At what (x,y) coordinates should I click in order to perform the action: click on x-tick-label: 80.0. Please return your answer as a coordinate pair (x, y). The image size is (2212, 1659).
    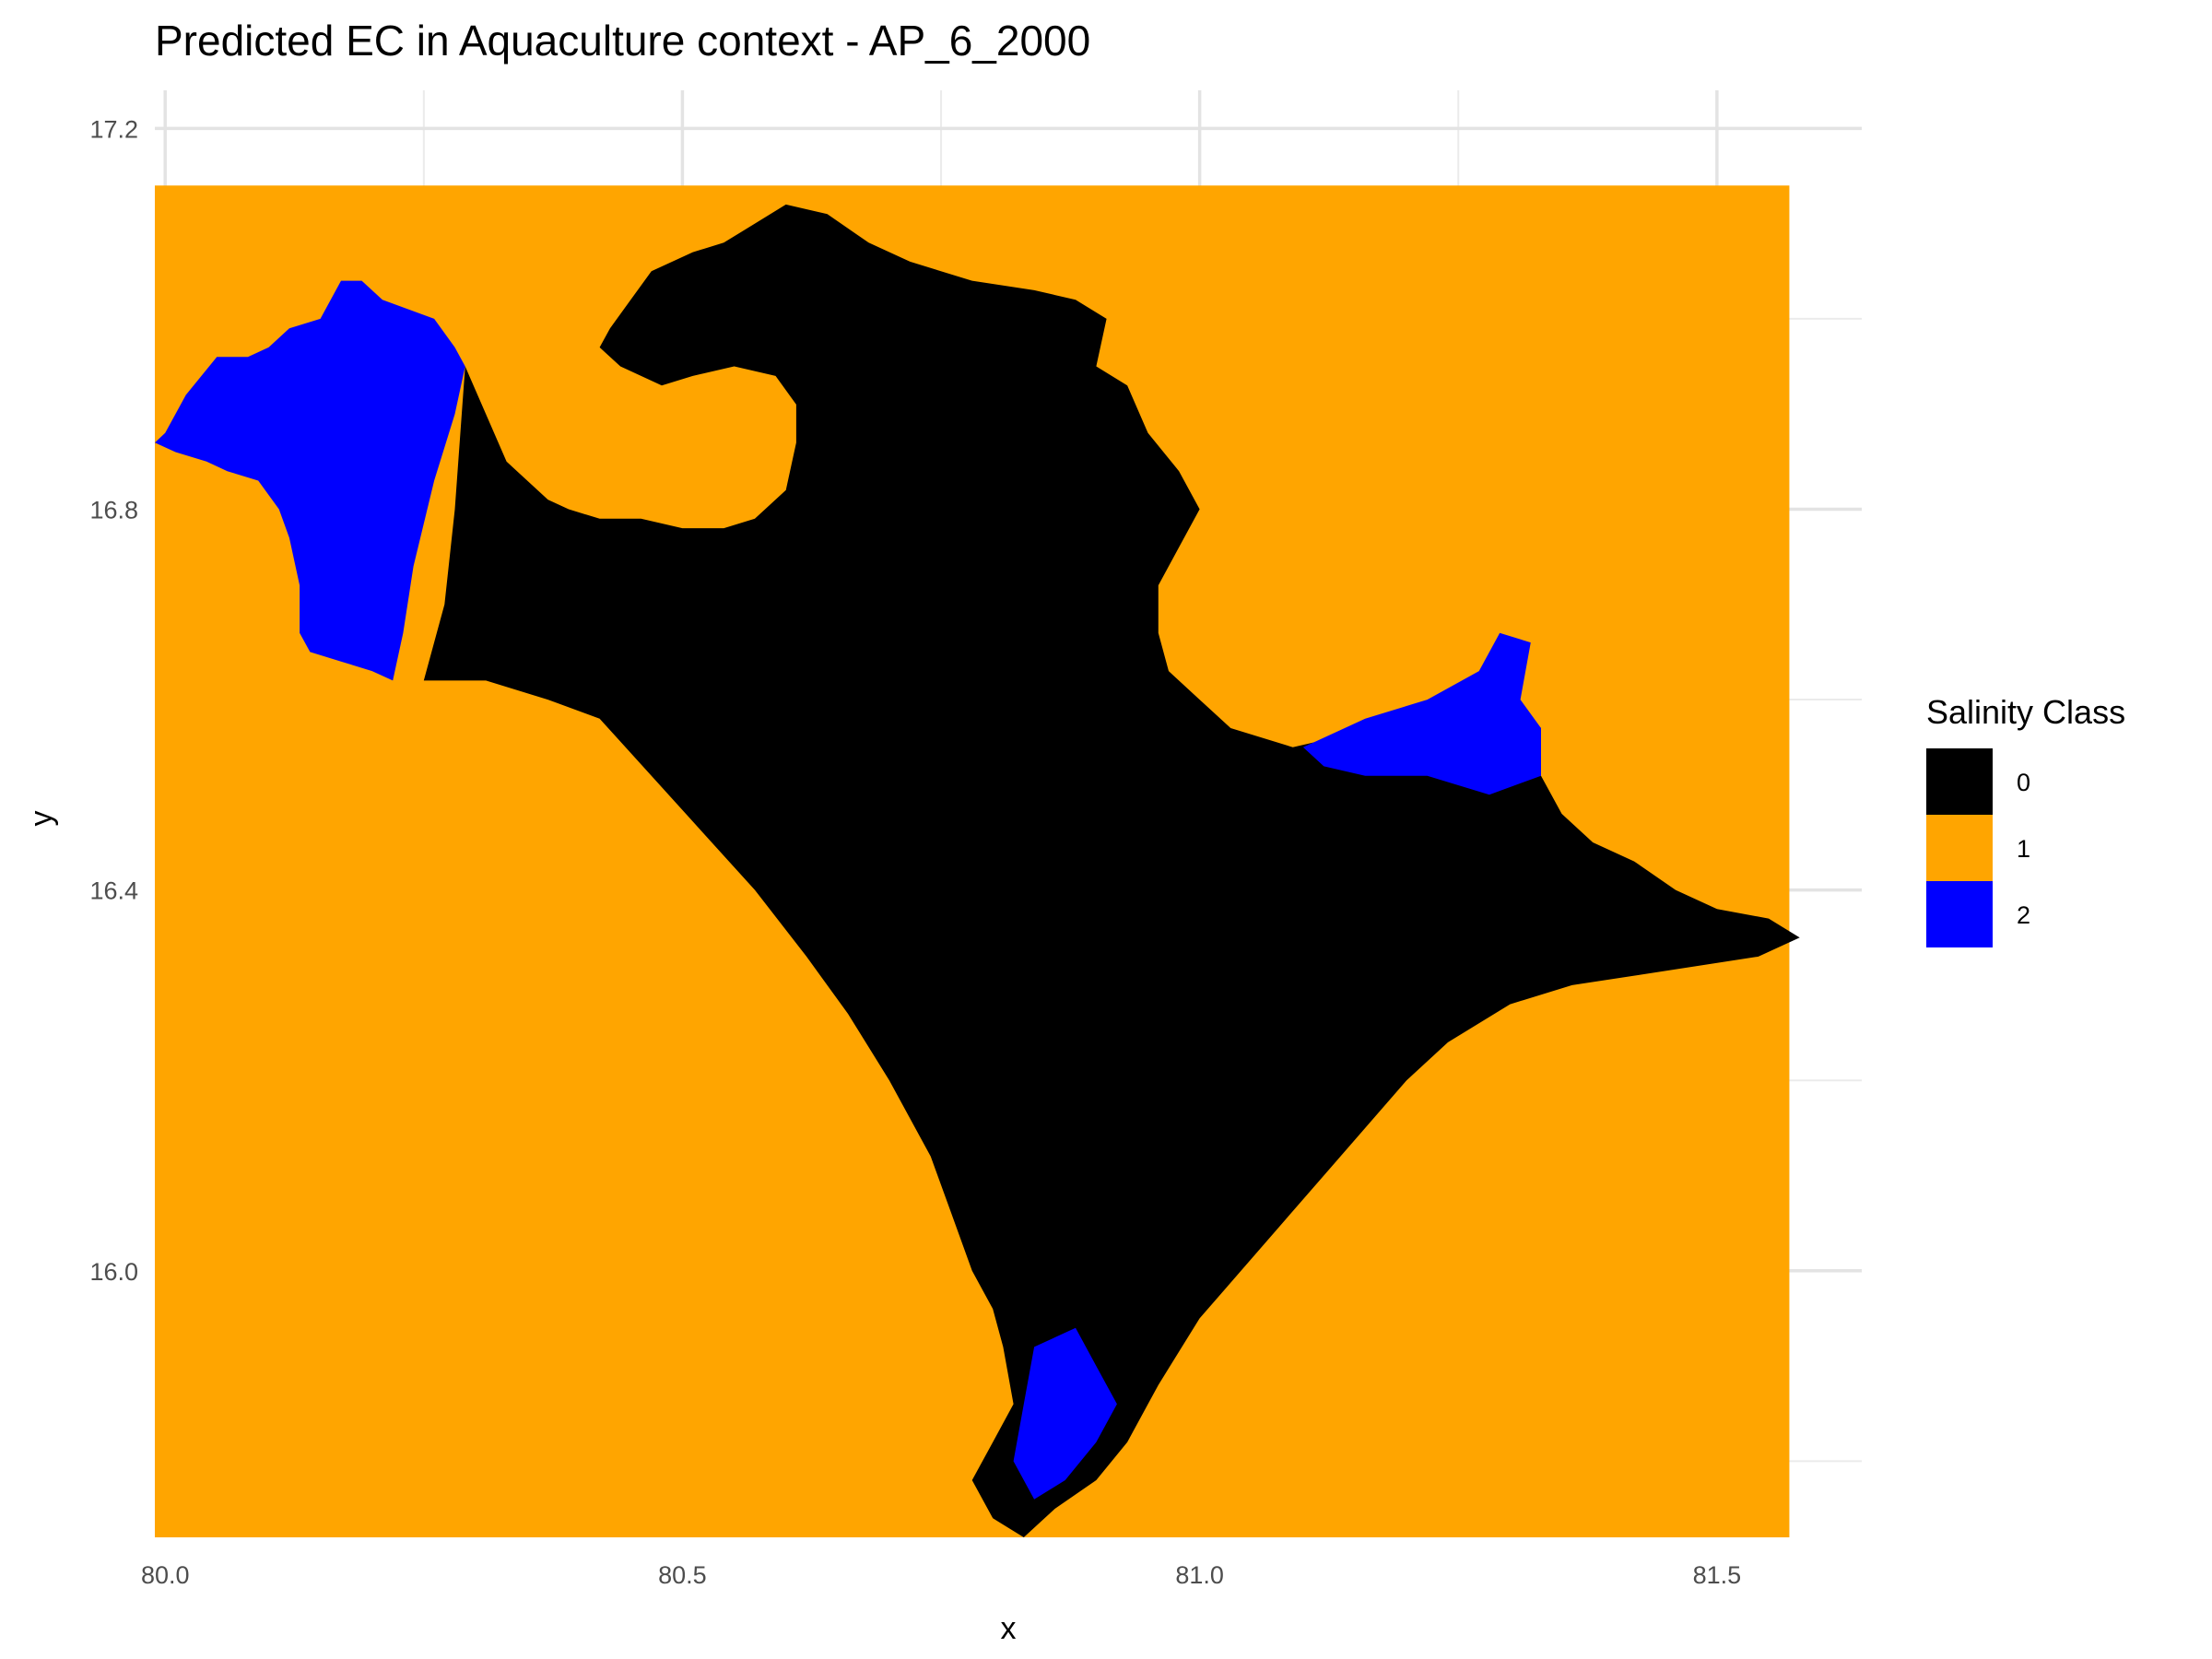
    Looking at the image, I should click on (165, 1575).